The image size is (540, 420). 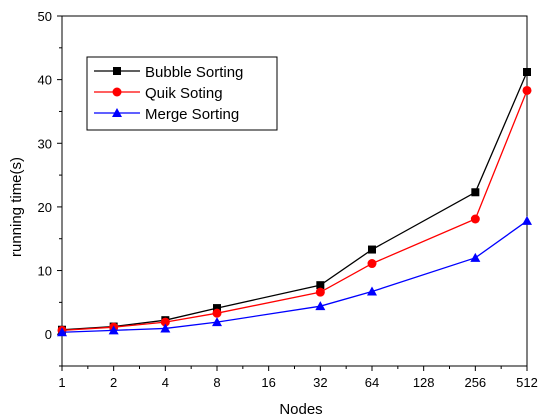 I want to click on y-axis-label: running time(s), so click(x=16, y=207).